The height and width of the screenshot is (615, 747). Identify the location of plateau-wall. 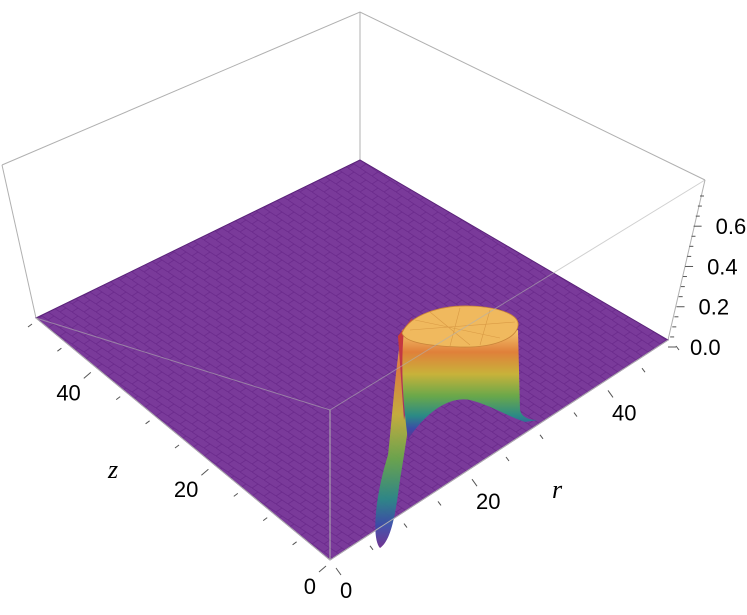
(470, 385).